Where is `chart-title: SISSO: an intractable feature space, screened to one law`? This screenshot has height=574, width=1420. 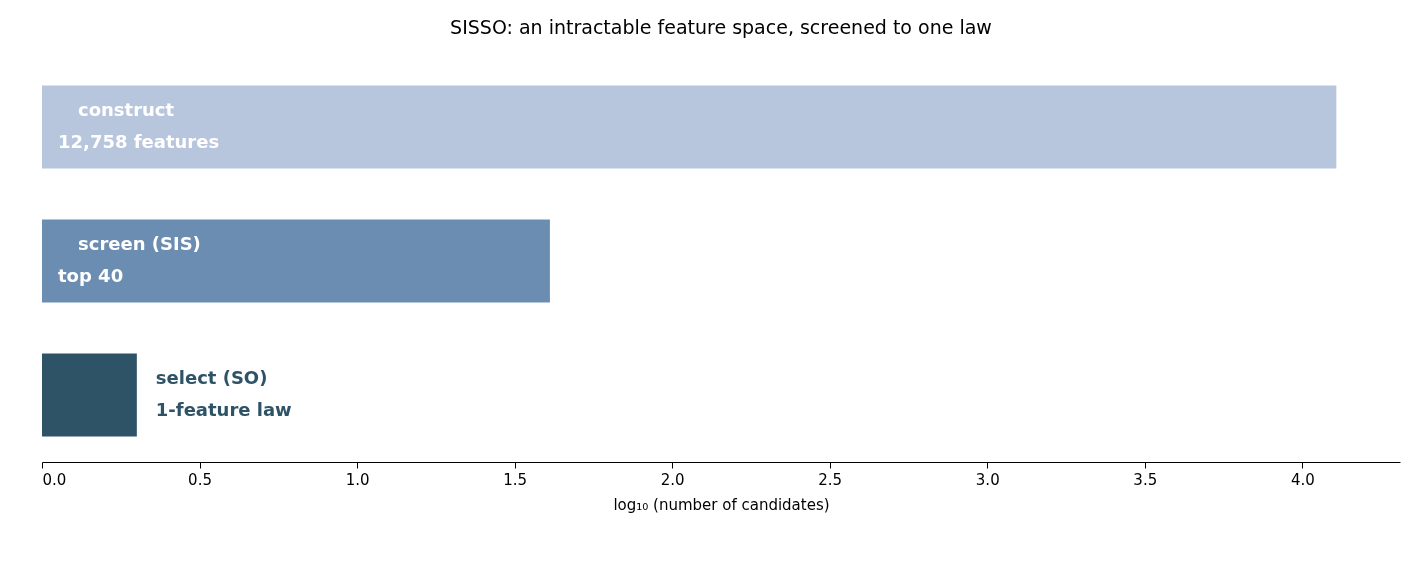 chart-title: SISSO: an intractable feature space, screened to one law is located at coordinates (721, 27).